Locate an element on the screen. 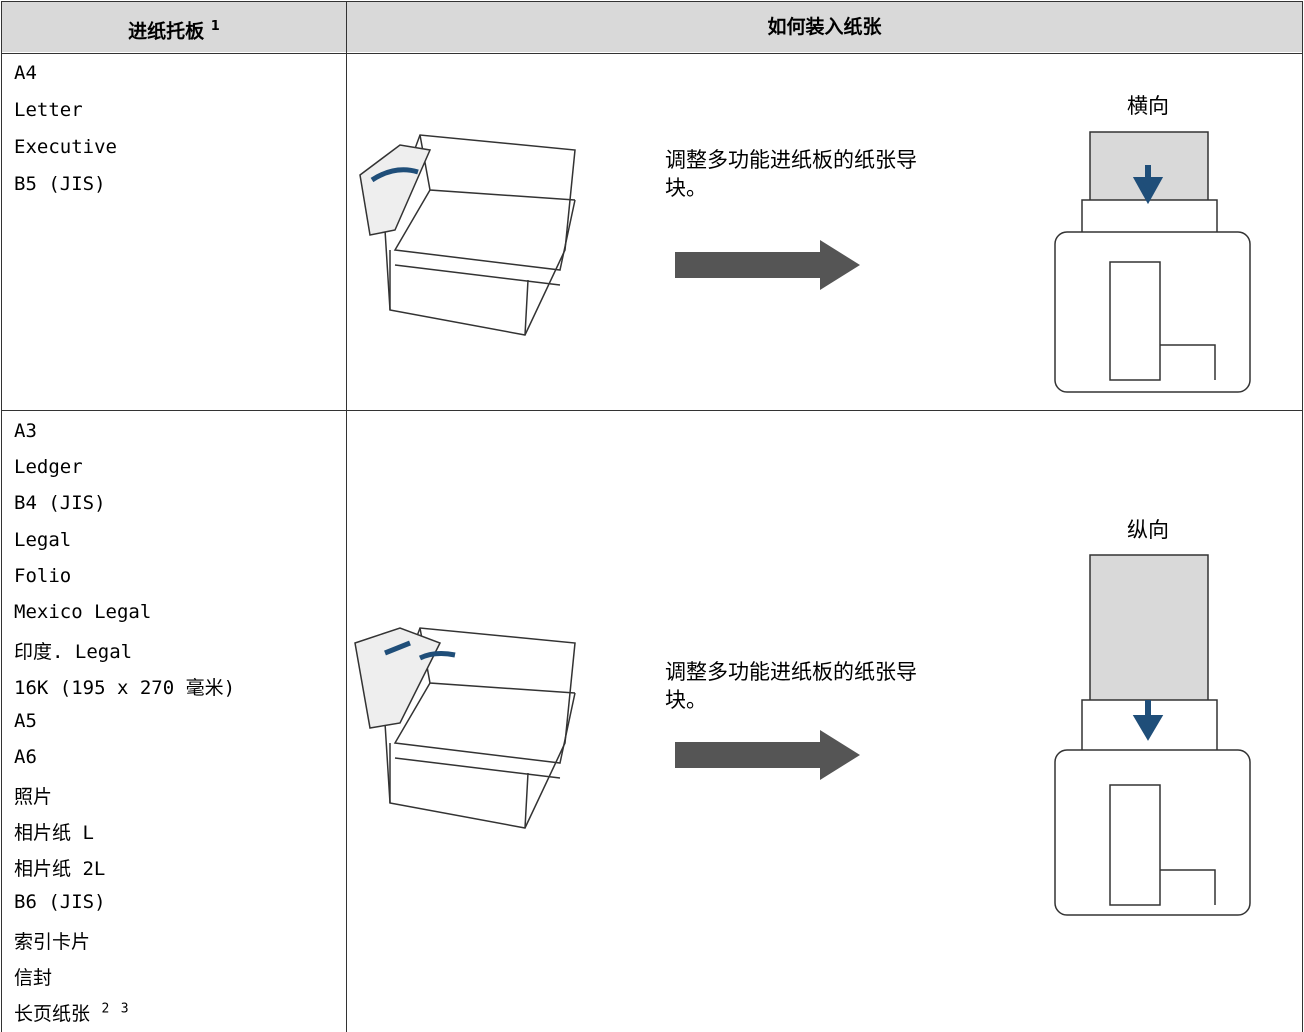 The image size is (1304, 1032). paper-size: B5 (JIS) is located at coordinates (60, 184).